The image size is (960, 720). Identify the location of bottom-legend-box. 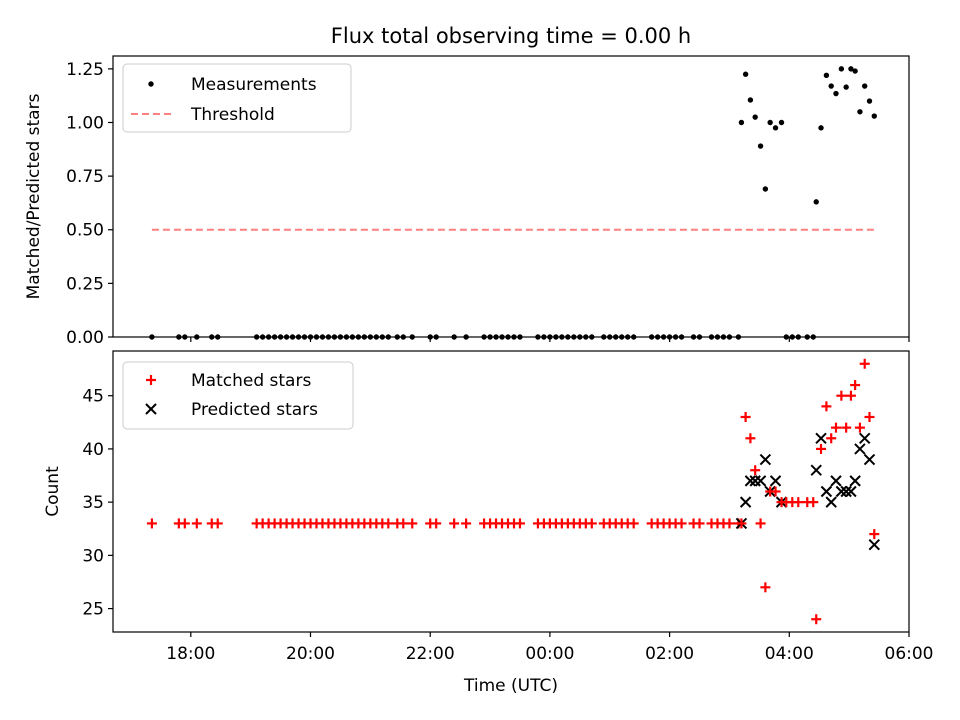
(238, 395).